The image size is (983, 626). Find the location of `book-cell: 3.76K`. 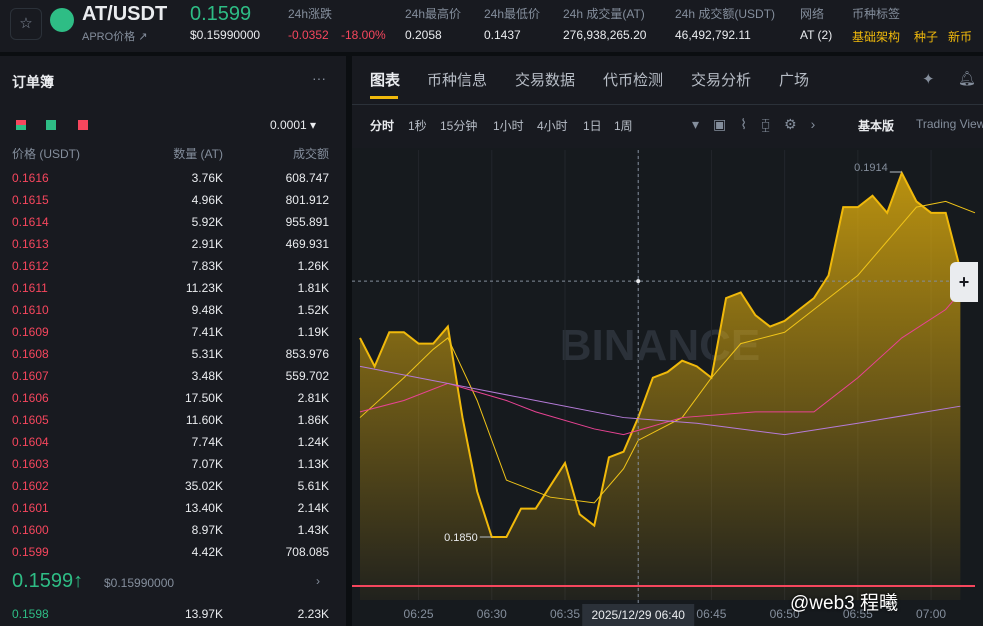

book-cell: 3.76K is located at coordinates (207, 178).